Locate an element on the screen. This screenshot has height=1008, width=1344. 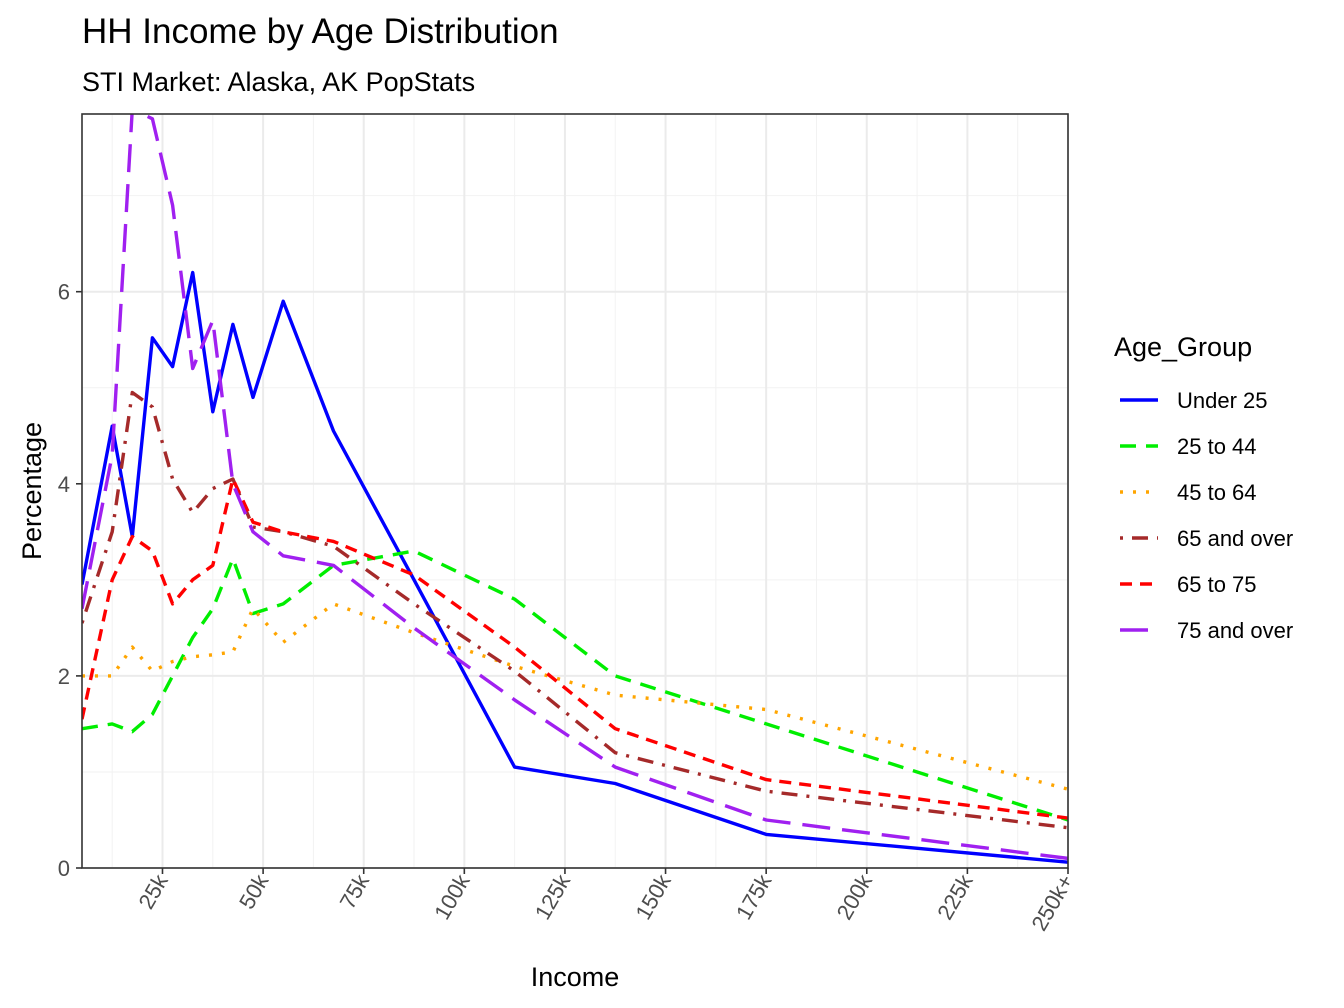
y-tick-label: 0 is located at coordinates (64, 868).